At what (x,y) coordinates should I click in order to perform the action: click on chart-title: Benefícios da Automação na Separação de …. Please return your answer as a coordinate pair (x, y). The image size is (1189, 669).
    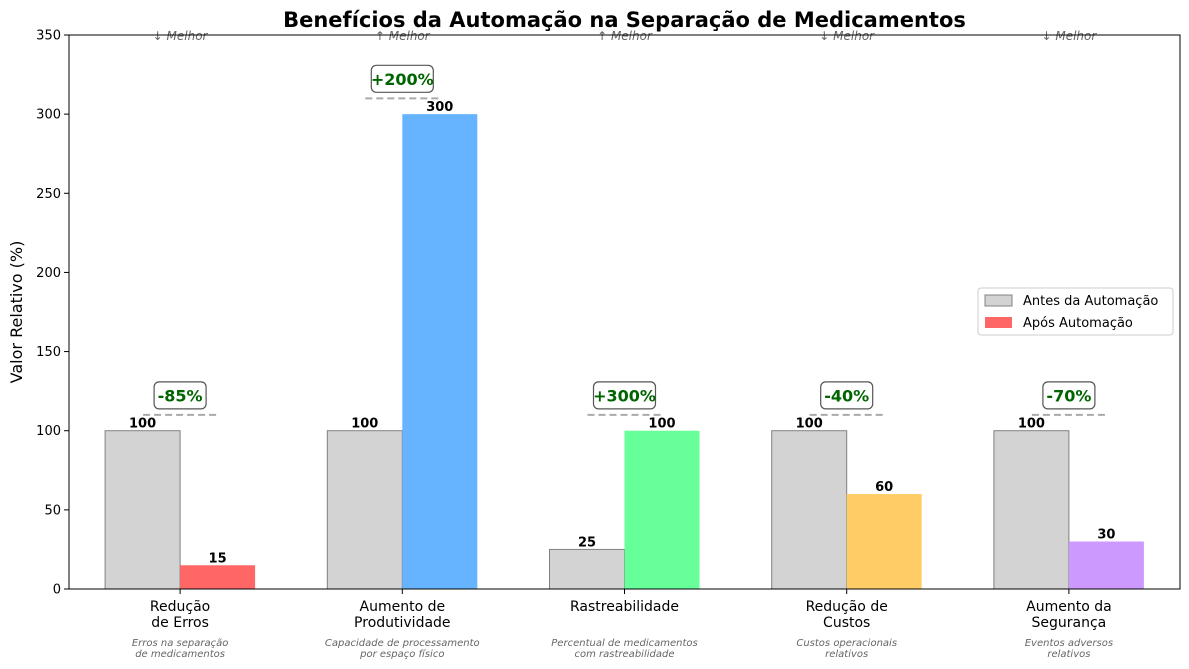
    Looking at the image, I should click on (624, 20).